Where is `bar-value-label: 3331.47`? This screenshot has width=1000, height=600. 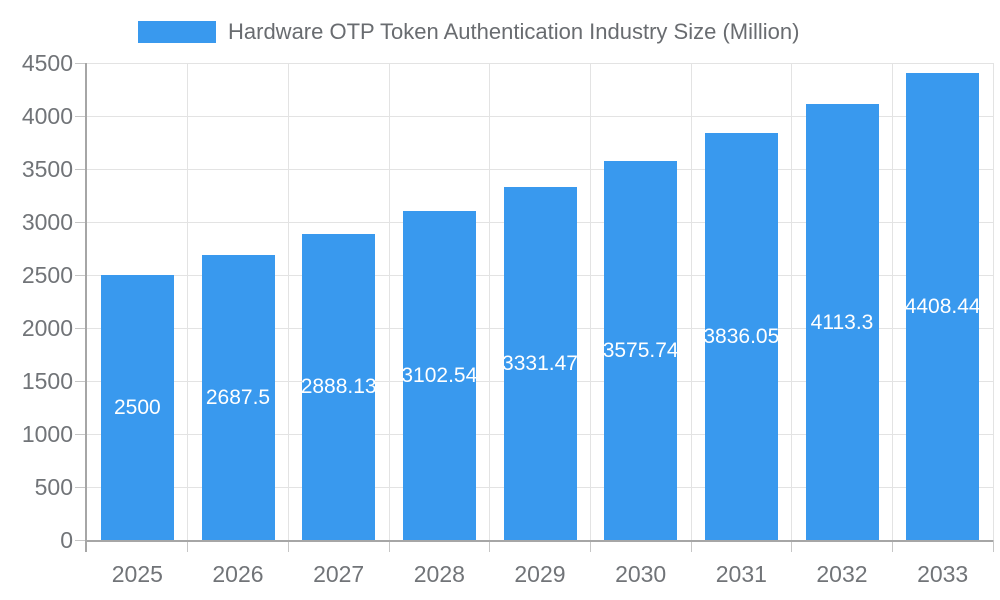
bar-value-label: 3331.47 is located at coordinates (540, 363).